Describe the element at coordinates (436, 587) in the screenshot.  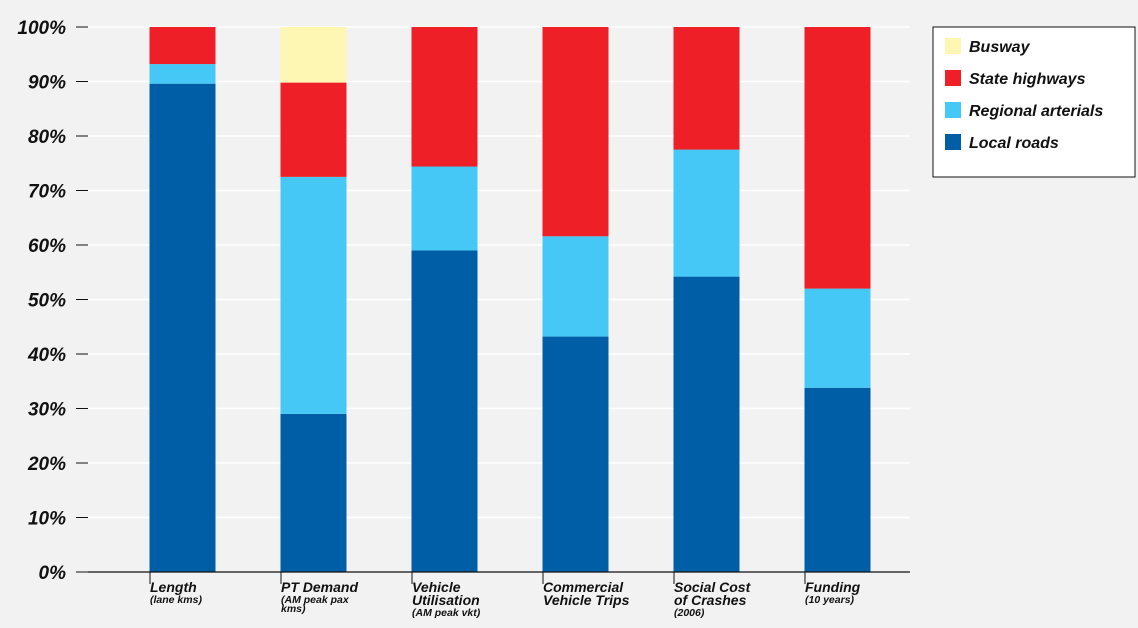
I see `category-label: Vehicle` at that location.